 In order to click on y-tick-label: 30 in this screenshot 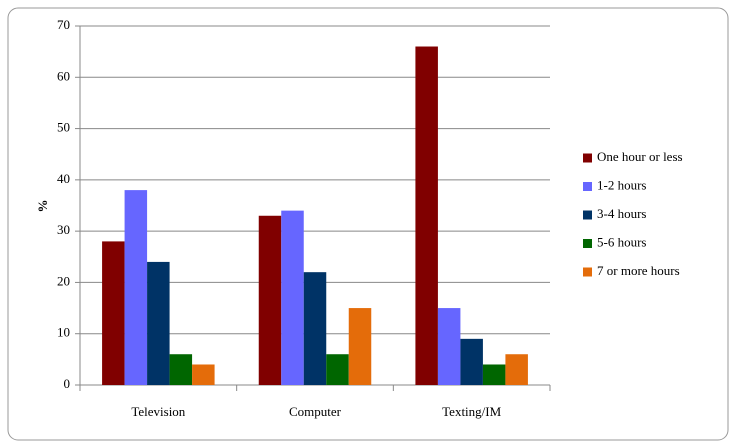, I will do `click(63, 229)`.